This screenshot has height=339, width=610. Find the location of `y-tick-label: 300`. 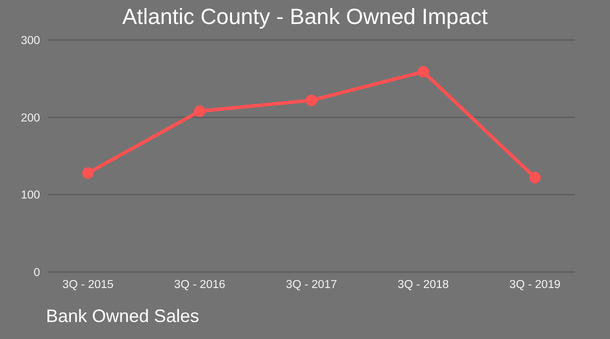

y-tick-label: 300 is located at coordinates (30, 41).